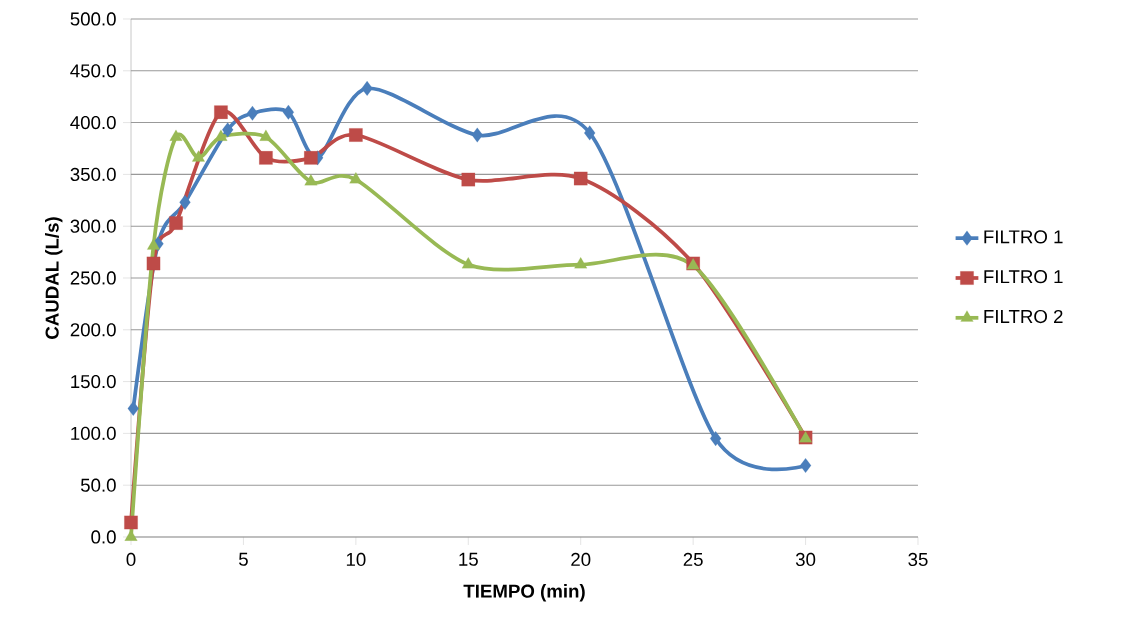  Describe the element at coordinates (93, 381) in the screenshot. I see `y-tick-label: 150.0` at that location.